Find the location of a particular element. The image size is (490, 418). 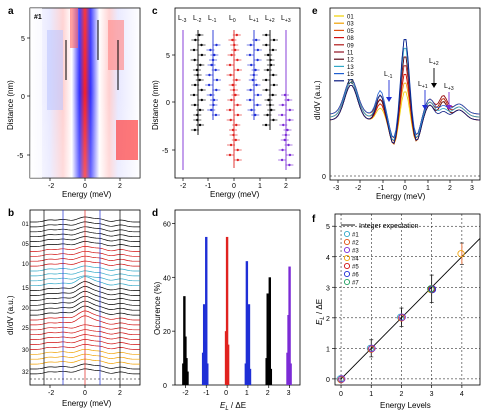

panel-e-annotation-lp2: L+2 is located at coordinates (434, 62).